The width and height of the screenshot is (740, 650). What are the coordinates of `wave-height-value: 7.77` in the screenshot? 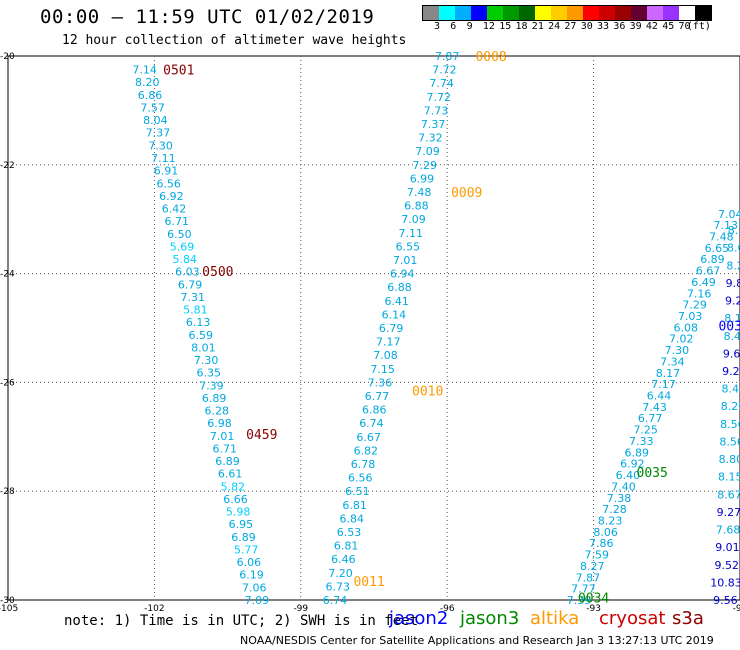 It's located at (583, 589).